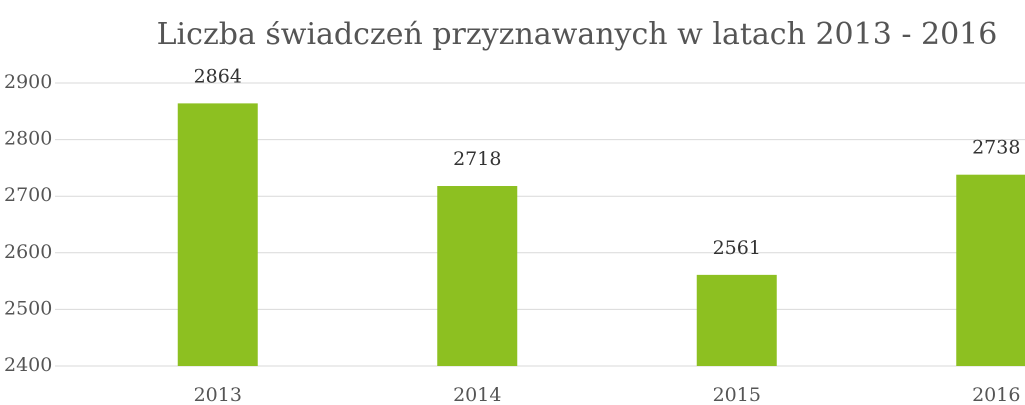  Describe the element at coordinates (28, 308) in the screenshot. I see `y-tick-label: 2500` at that location.